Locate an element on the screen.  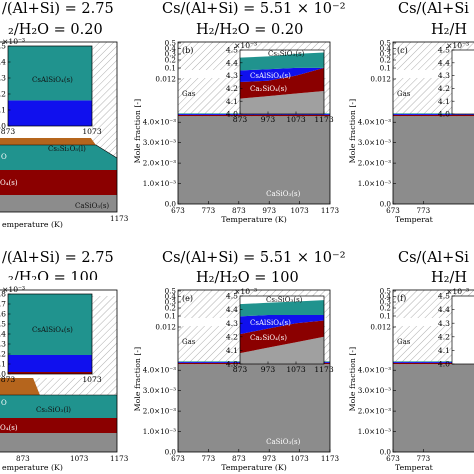
panel-e-inset-frame is located at coordinates (282, 330).